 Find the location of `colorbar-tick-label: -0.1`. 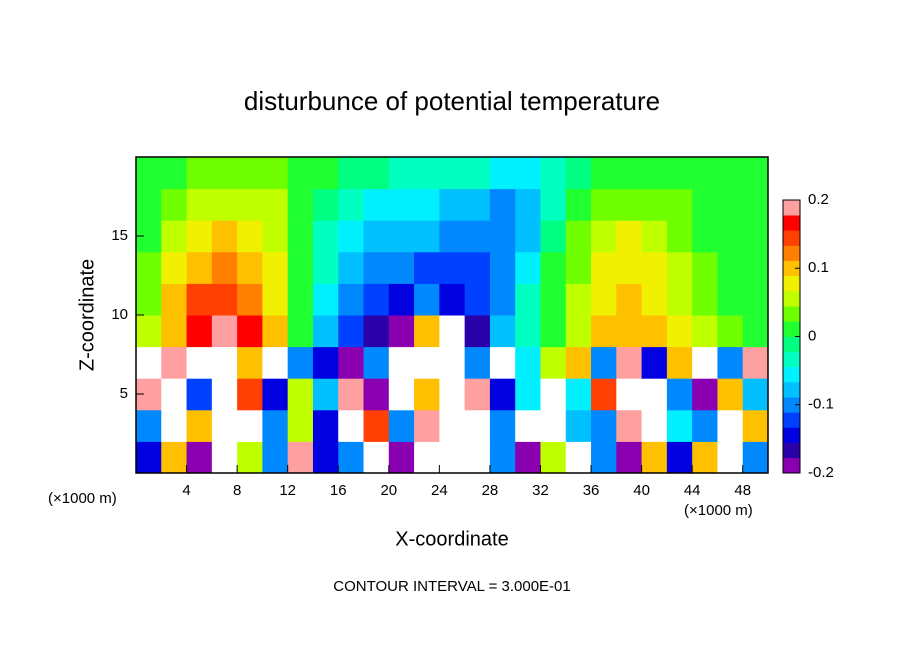

colorbar-tick-label: -0.1 is located at coordinates (821, 404).